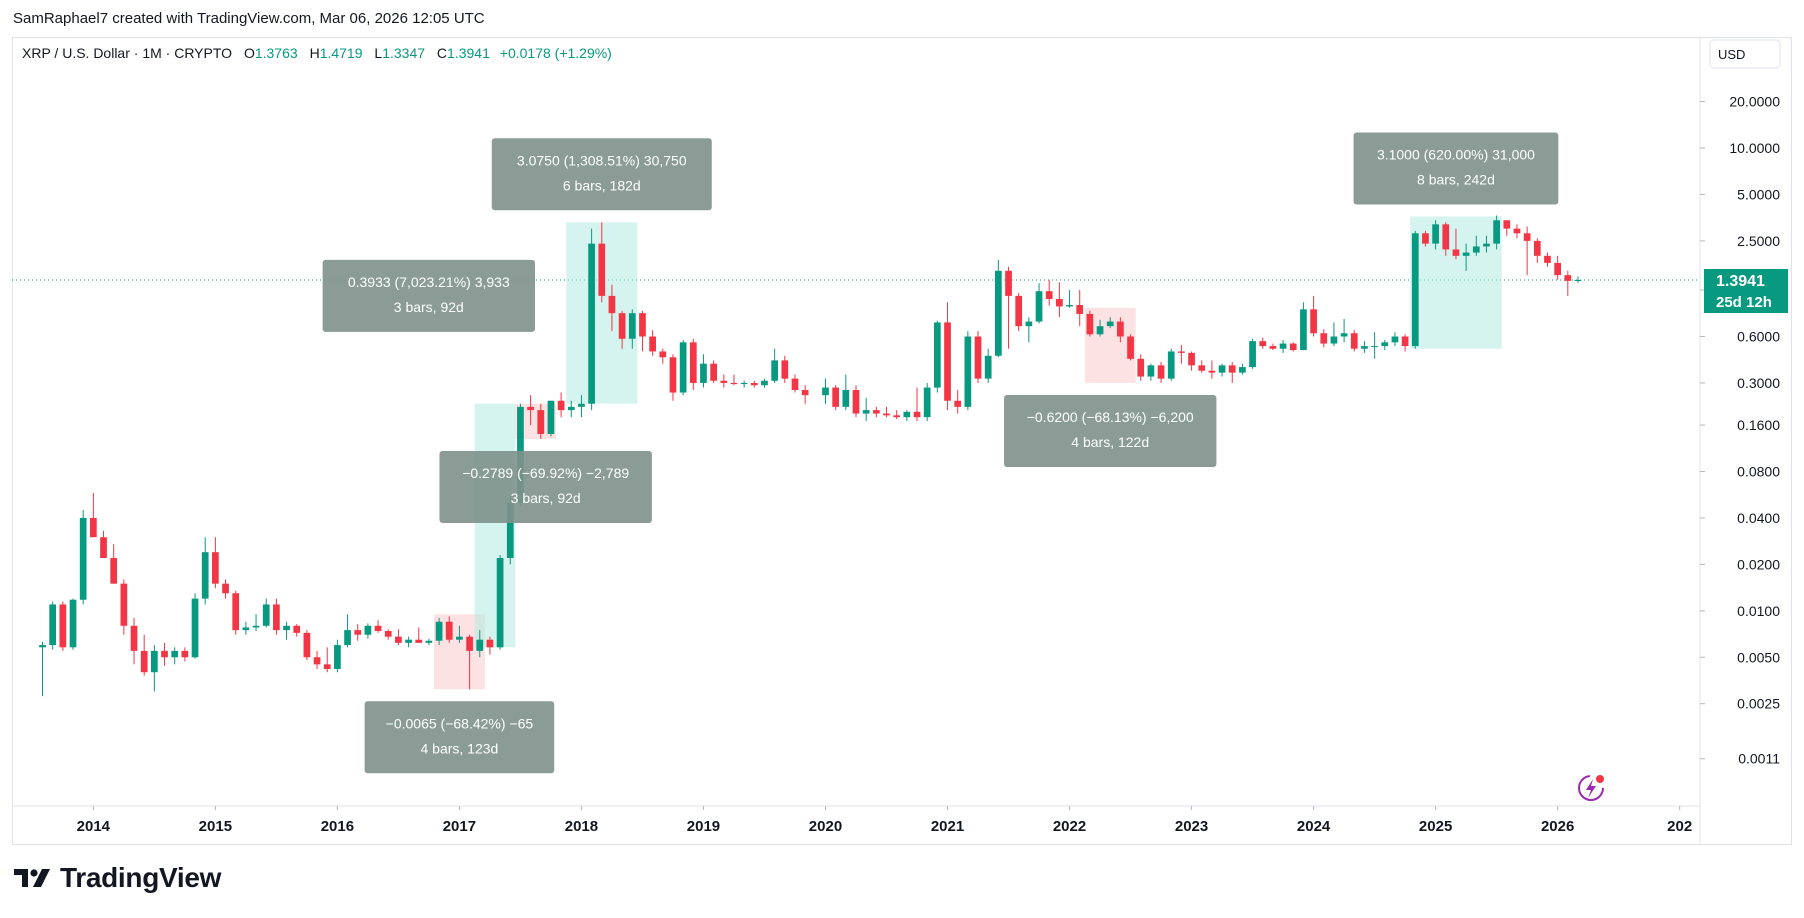 The height and width of the screenshot is (918, 1804). What do you see at coordinates (341, 53) in the screenshot?
I see `legend-high: 1.4719` at bounding box center [341, 53].